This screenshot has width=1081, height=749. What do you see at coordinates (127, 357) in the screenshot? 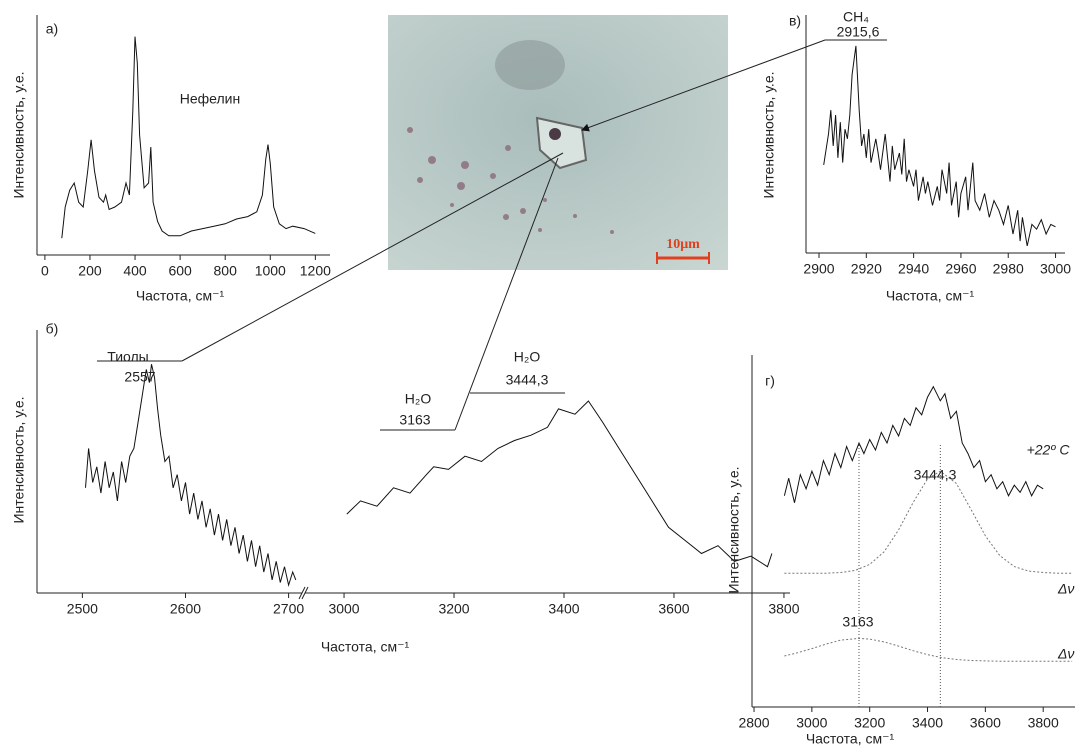
I see `annotation: Тиолы` at bounding box center [127, 357].